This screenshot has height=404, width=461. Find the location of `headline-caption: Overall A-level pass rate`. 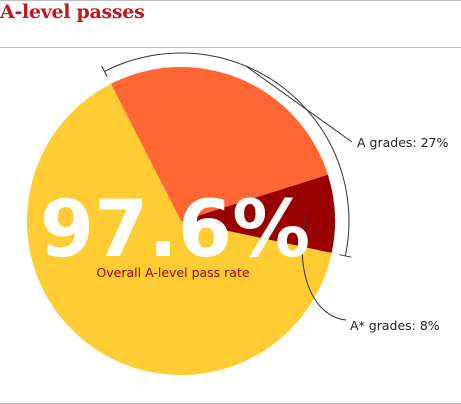

headline-caption: Overall A-level pass rate is located at coordinates (172, 272).